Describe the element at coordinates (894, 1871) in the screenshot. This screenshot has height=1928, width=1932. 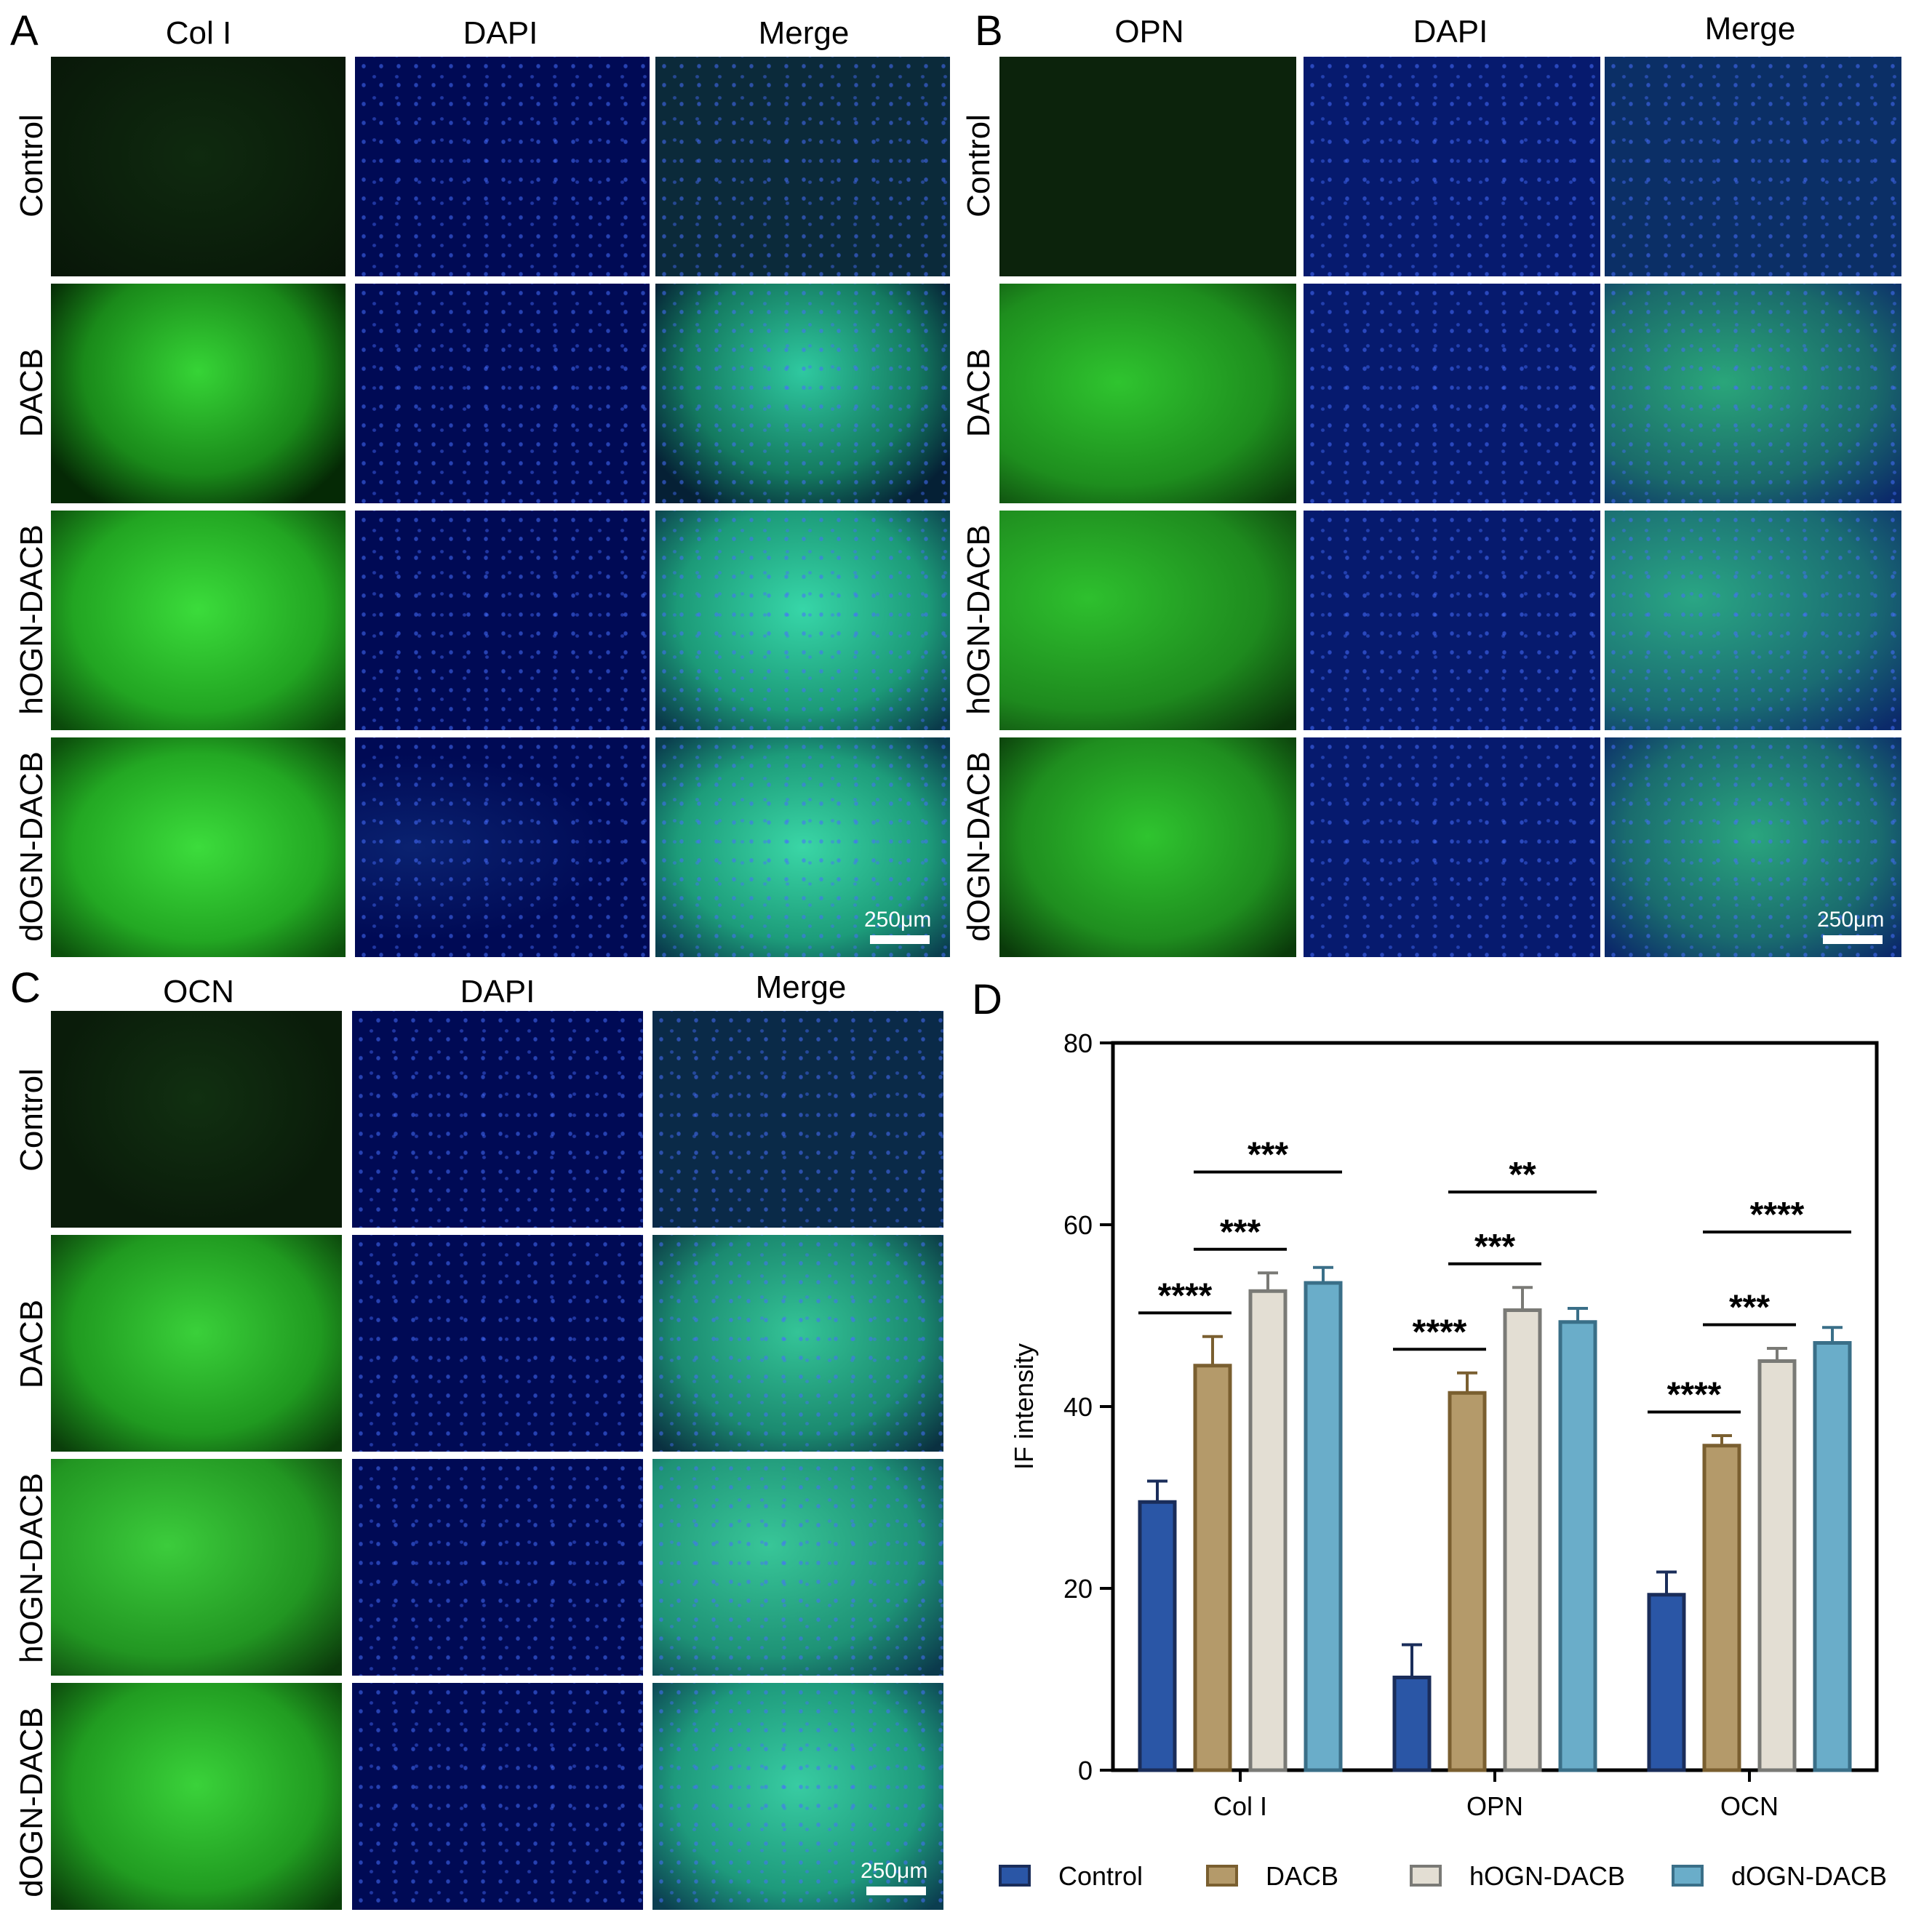
I see `scale-bar-c-label: 250μm` at that location.